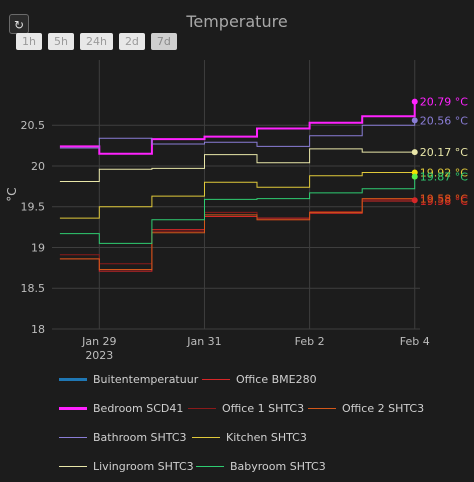  I want to click on range-button-2d: 2d, so click(131, 41).